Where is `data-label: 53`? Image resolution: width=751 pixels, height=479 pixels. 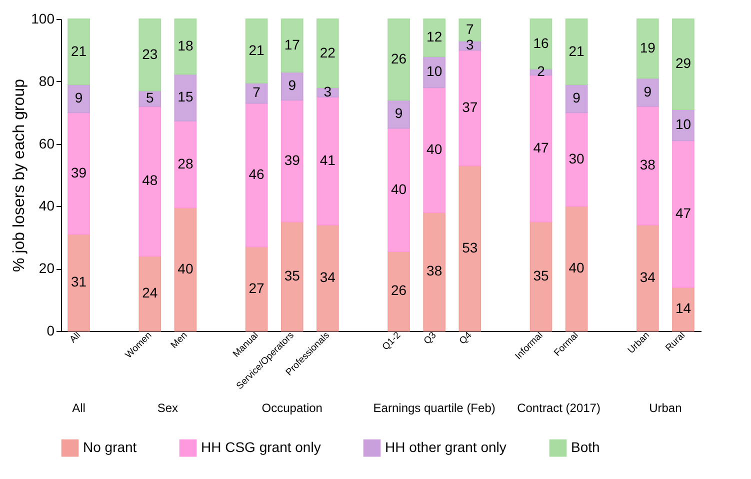 data-label: 53 is located at coordinates (470, 247).